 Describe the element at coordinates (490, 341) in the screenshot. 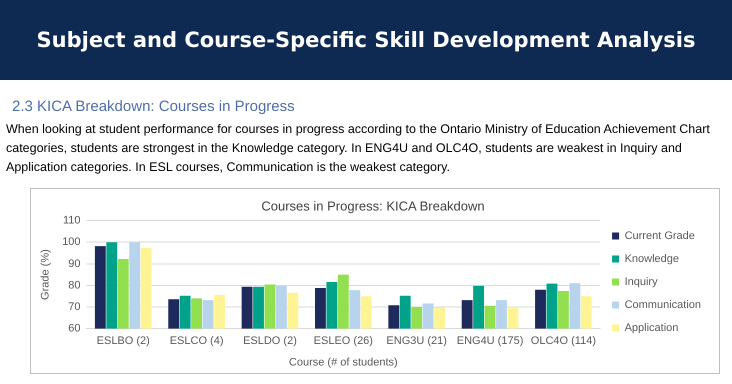

I see `x-tick-label: ENG4U (175)` at that location.